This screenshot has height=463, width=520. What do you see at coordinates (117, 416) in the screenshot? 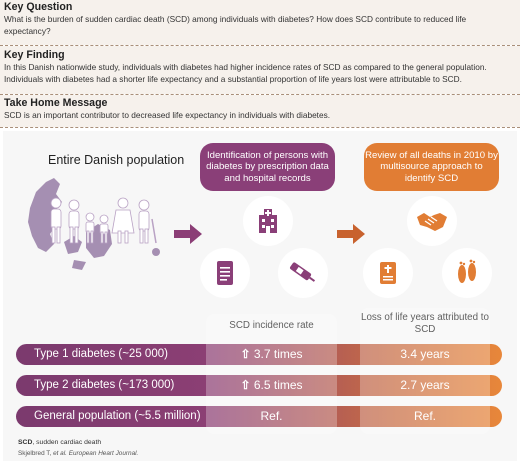
I see `row-label: General population (~5.5 million)` at bounding box center [117, 416].